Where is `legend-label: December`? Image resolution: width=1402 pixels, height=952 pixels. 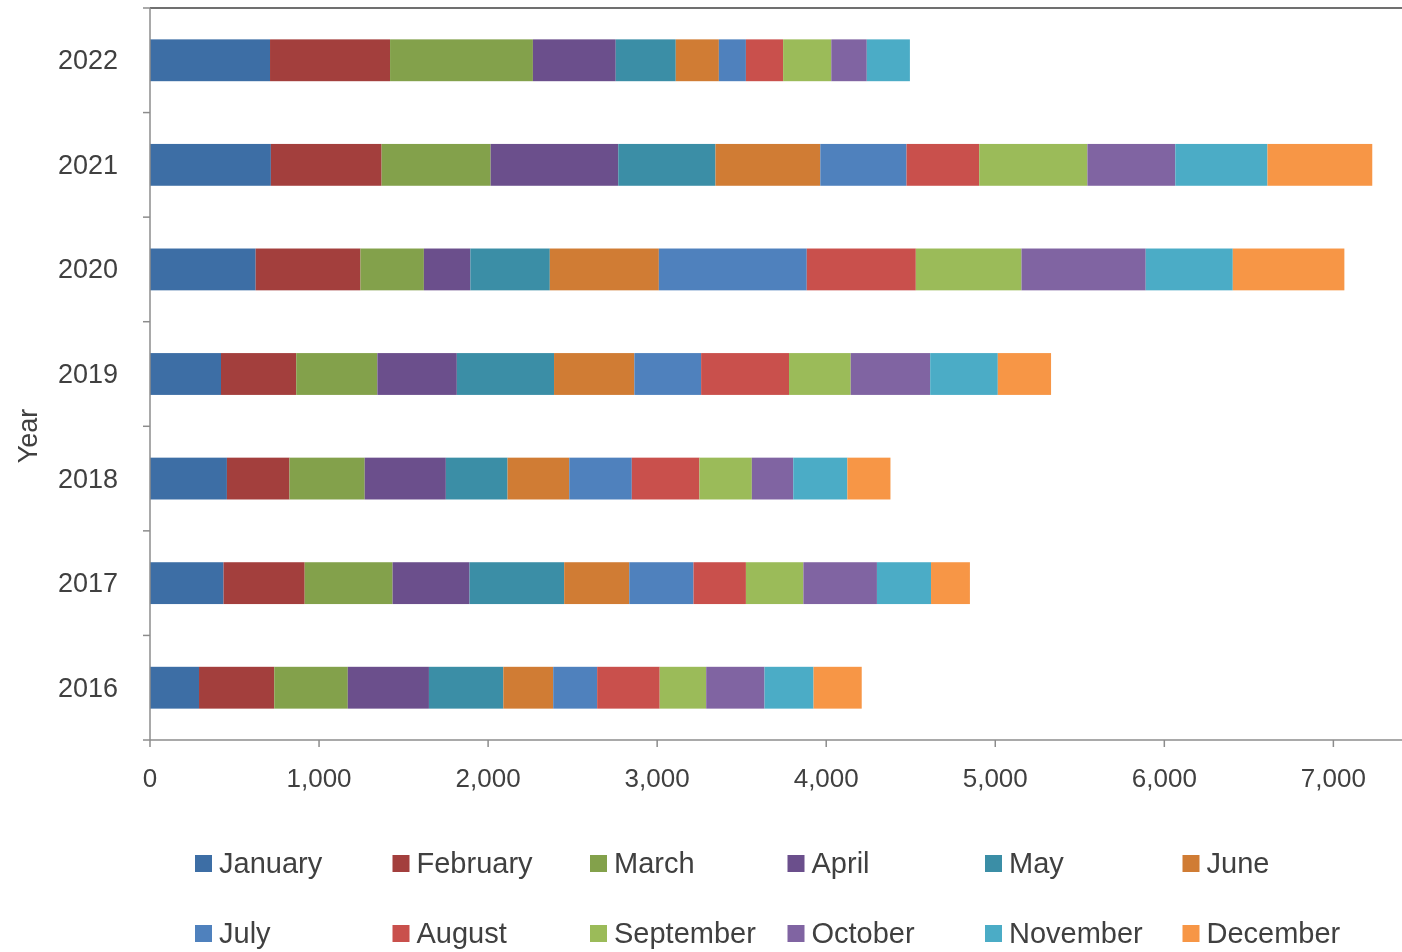 legend-label: December is located at coordinates (1273, 933).